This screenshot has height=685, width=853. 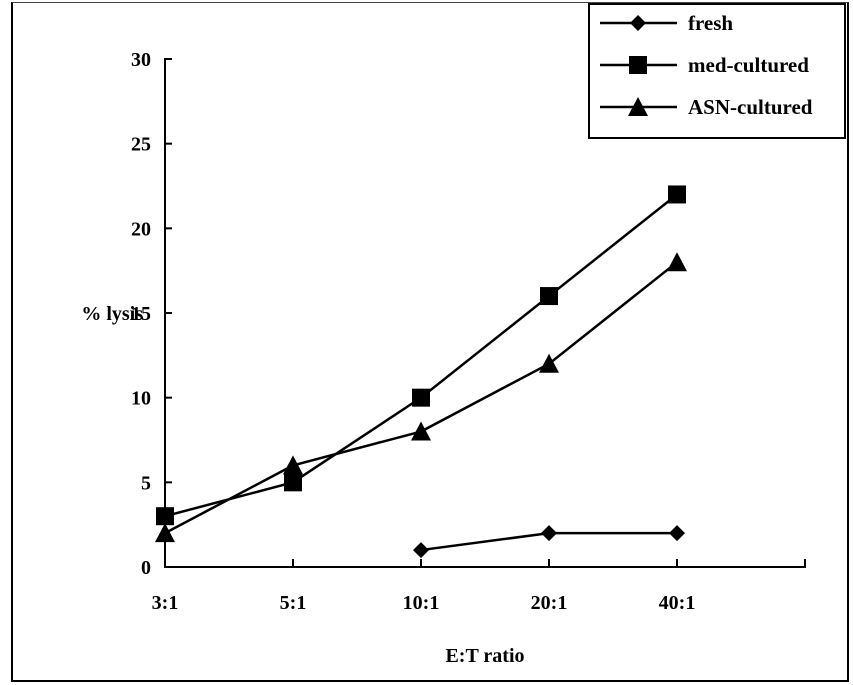 I want to click on series-fresh, so click(x=549, y=542).